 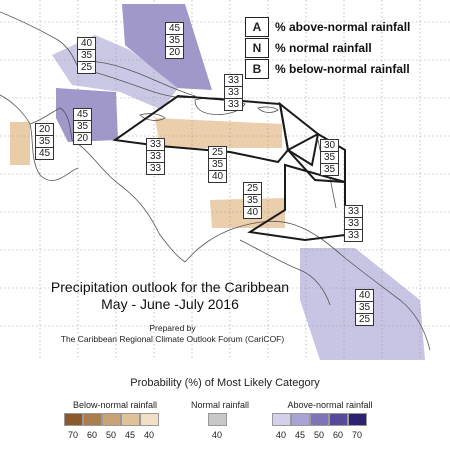 I want to click on probability-box-hispaniola: 25 35 40, so click(x=217, y=164).